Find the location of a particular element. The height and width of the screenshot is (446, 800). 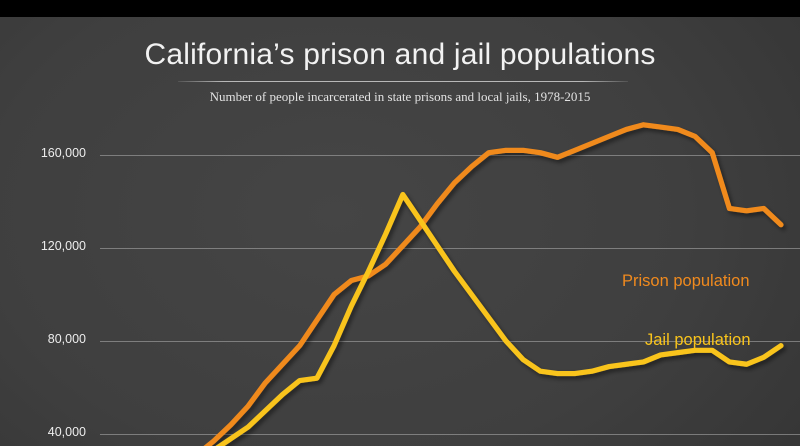

legend-label-prison: Prison population is located at coordinates (686, 281).